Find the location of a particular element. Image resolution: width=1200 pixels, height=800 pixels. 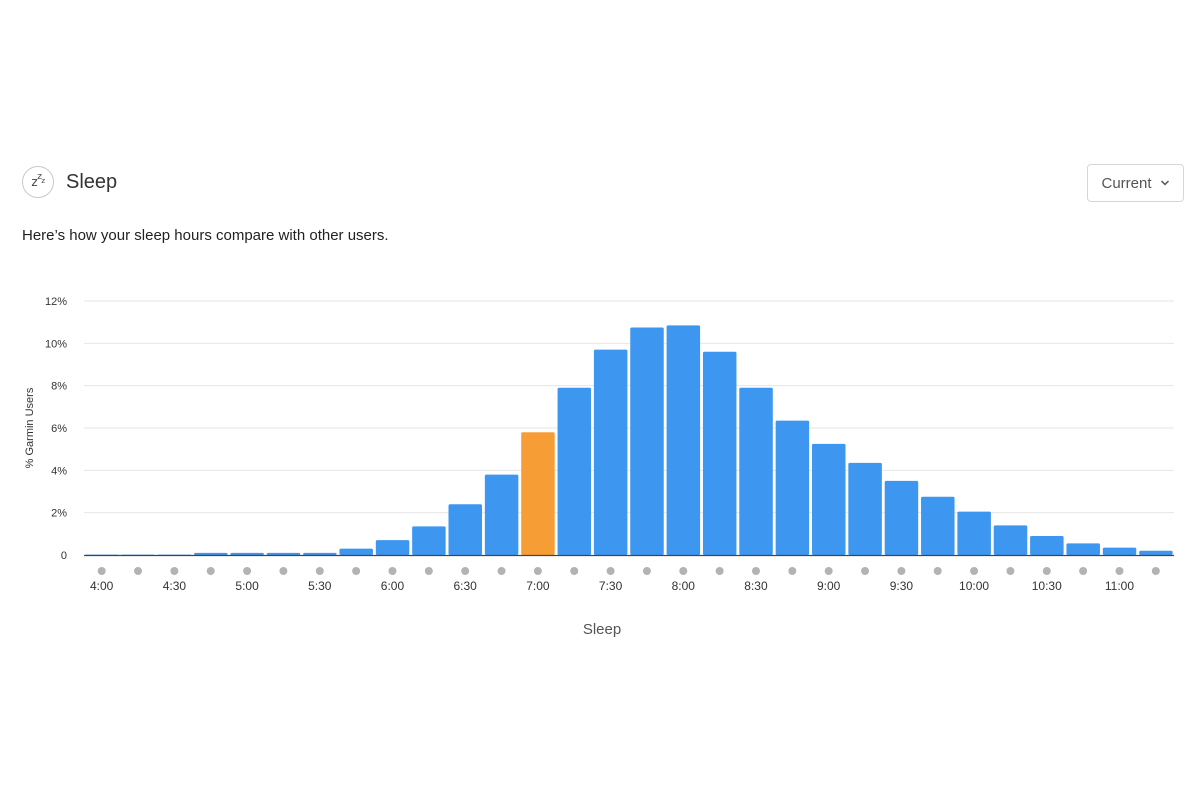

bar-highlight is located at coordinates (538, 493).